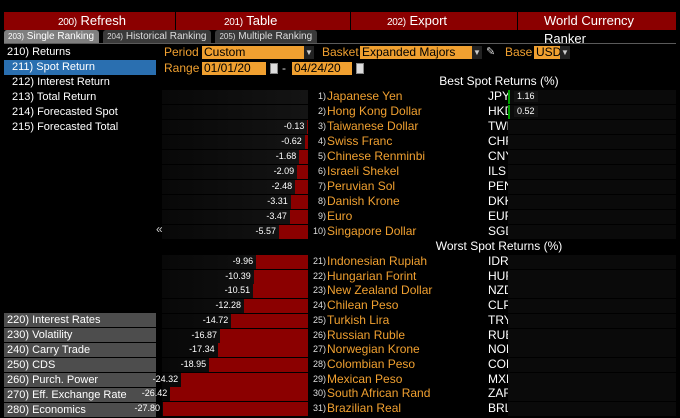 The image size is (680, 418). What do you see at coordinates (358, 319) in the screenshot?
I see `currency-name: Turkish Lira` at bounding box center [358, 319].